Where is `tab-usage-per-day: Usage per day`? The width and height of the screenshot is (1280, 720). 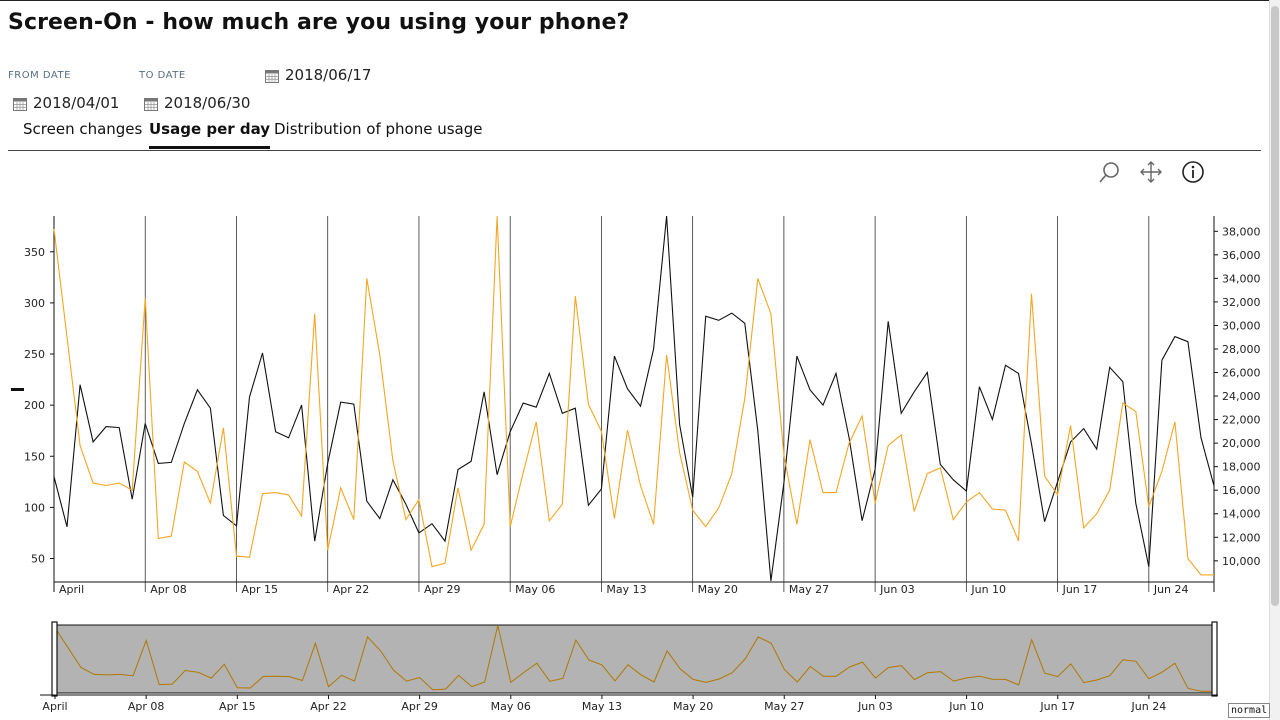 tab-usage-per-day: Usage per day is located at coordinates (210, 134).